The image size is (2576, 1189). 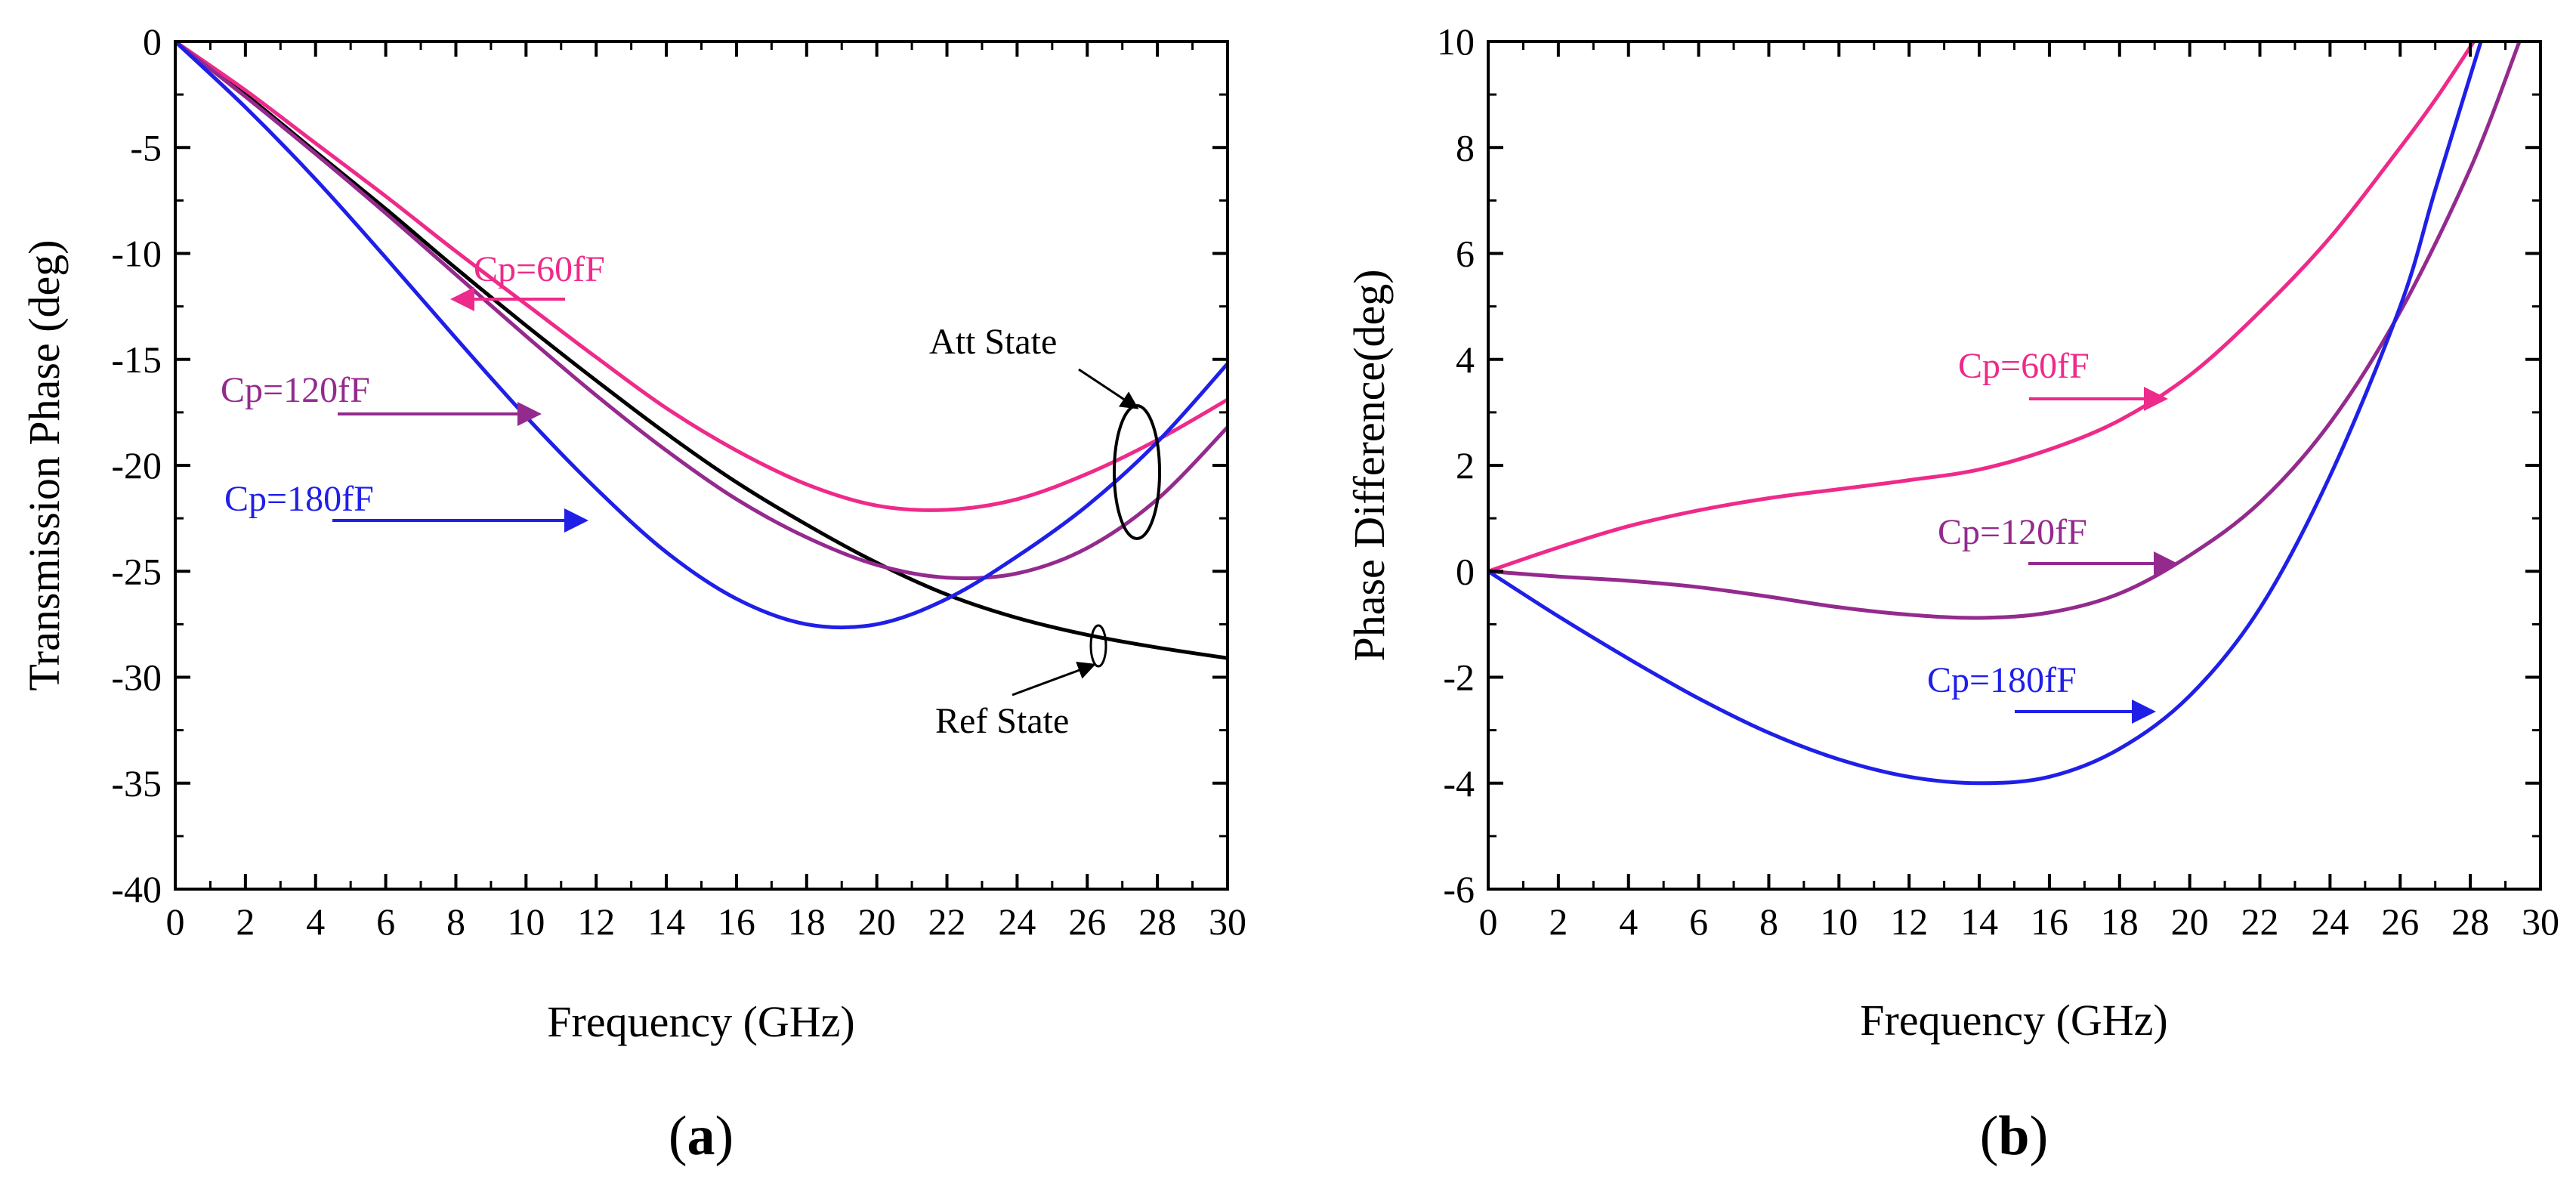 I want to click on panel-a-y-tick-label: -35, so click(x=136, y=783).